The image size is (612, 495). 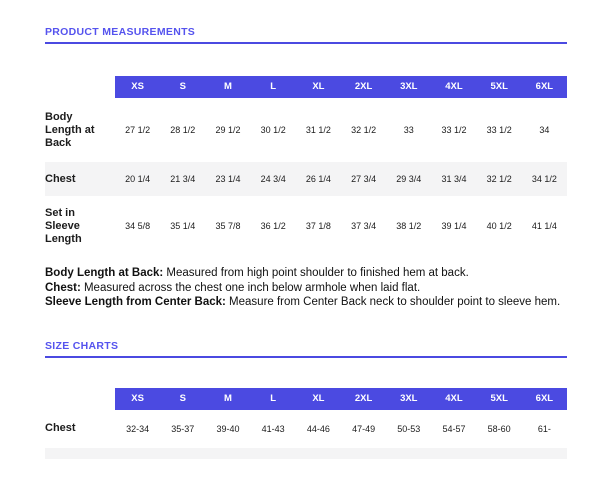 I want to click on measurement-cell: 44-46, so click(x=318, y=428).